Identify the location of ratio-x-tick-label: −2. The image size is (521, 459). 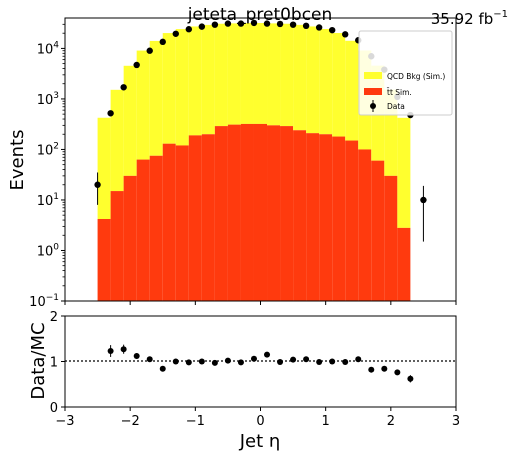
(130, 421).